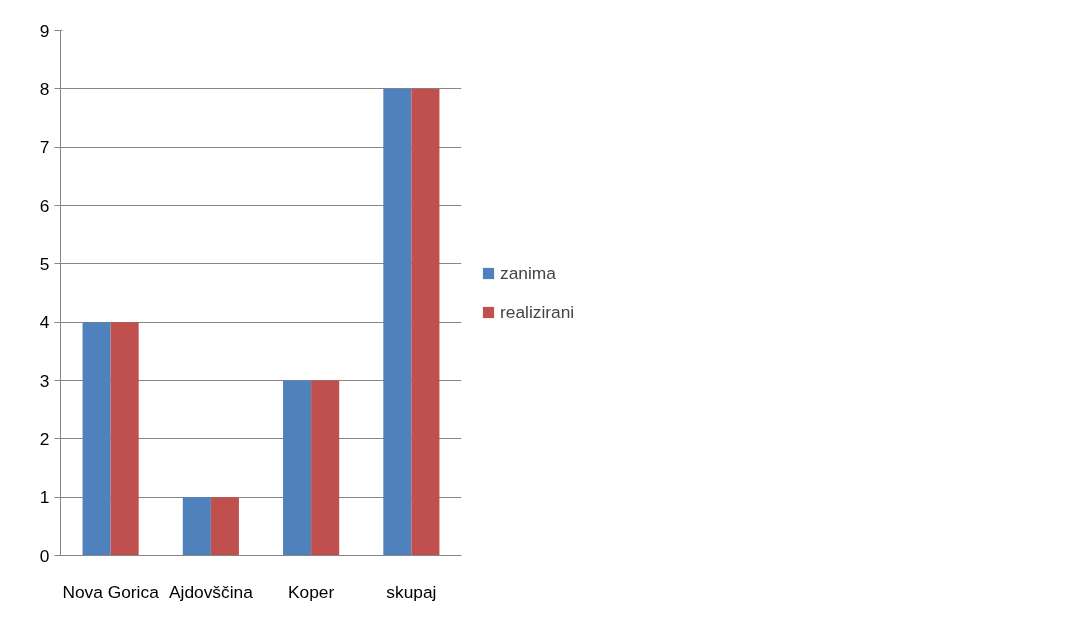  I want to click on x-tick-label: Nova Gorica, so click(111, 591).